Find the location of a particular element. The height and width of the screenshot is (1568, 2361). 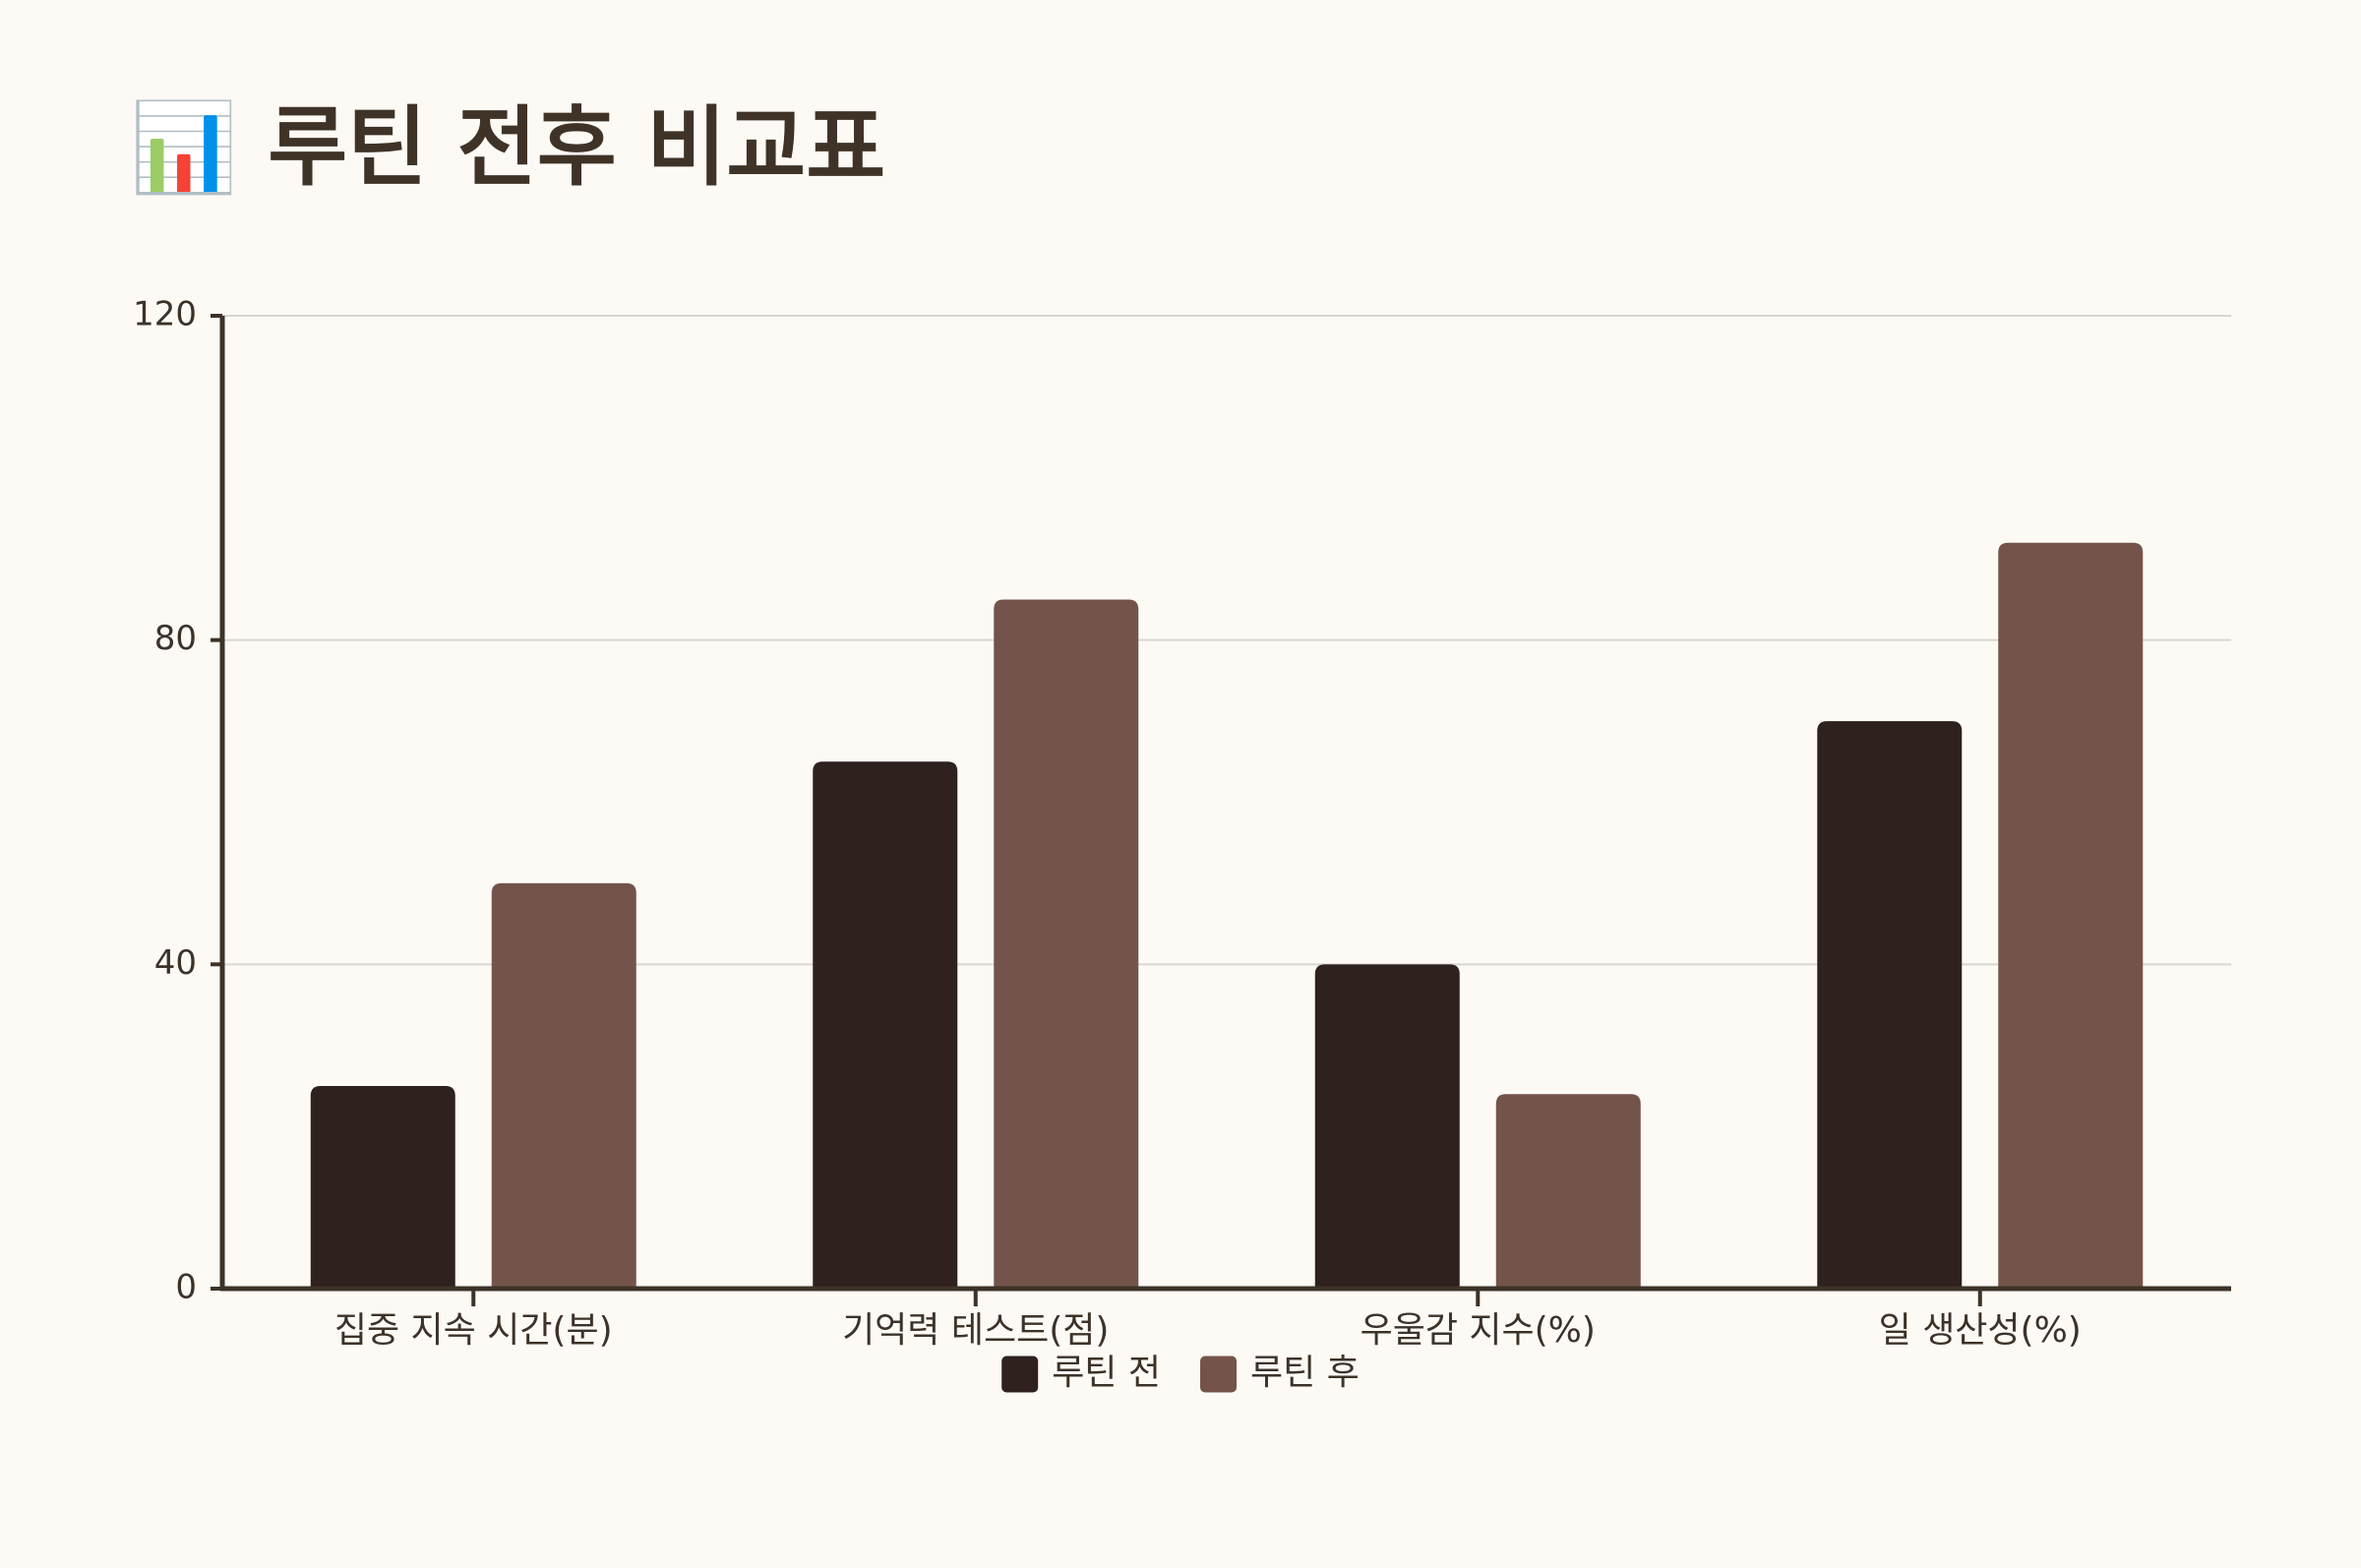

x-tick-label: 일 생산성(%) is located at coordinates (1981, 1331).